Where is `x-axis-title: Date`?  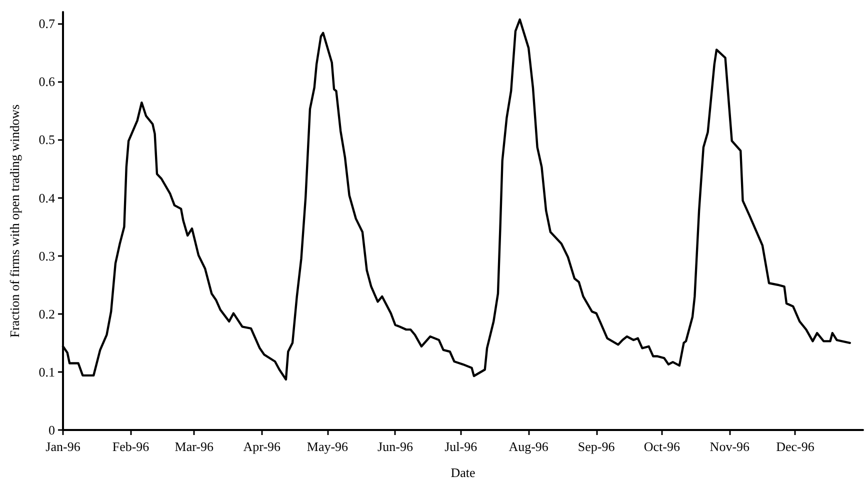
x-axis-title: Date is located at coordinates (463, 472).